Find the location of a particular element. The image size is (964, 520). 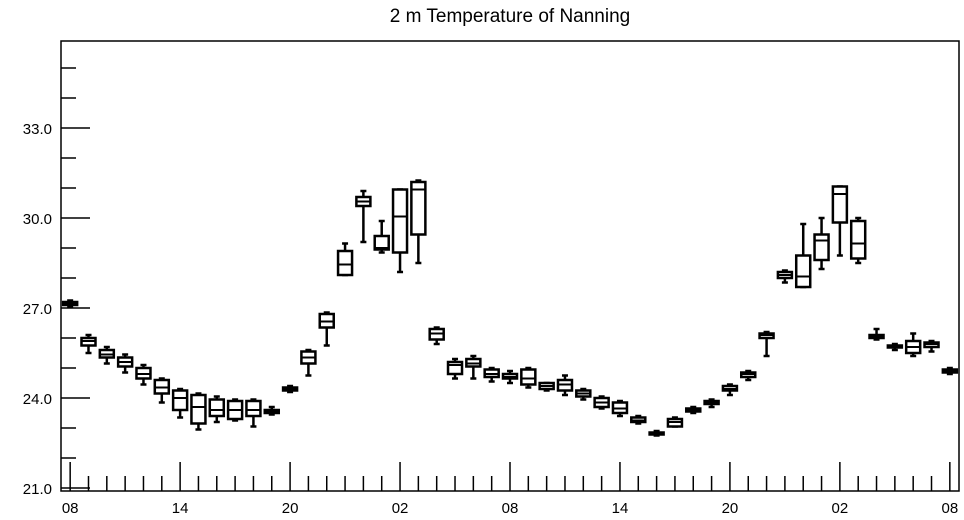

y-tick-label: 27.0 is located at coordinates (37, 309).